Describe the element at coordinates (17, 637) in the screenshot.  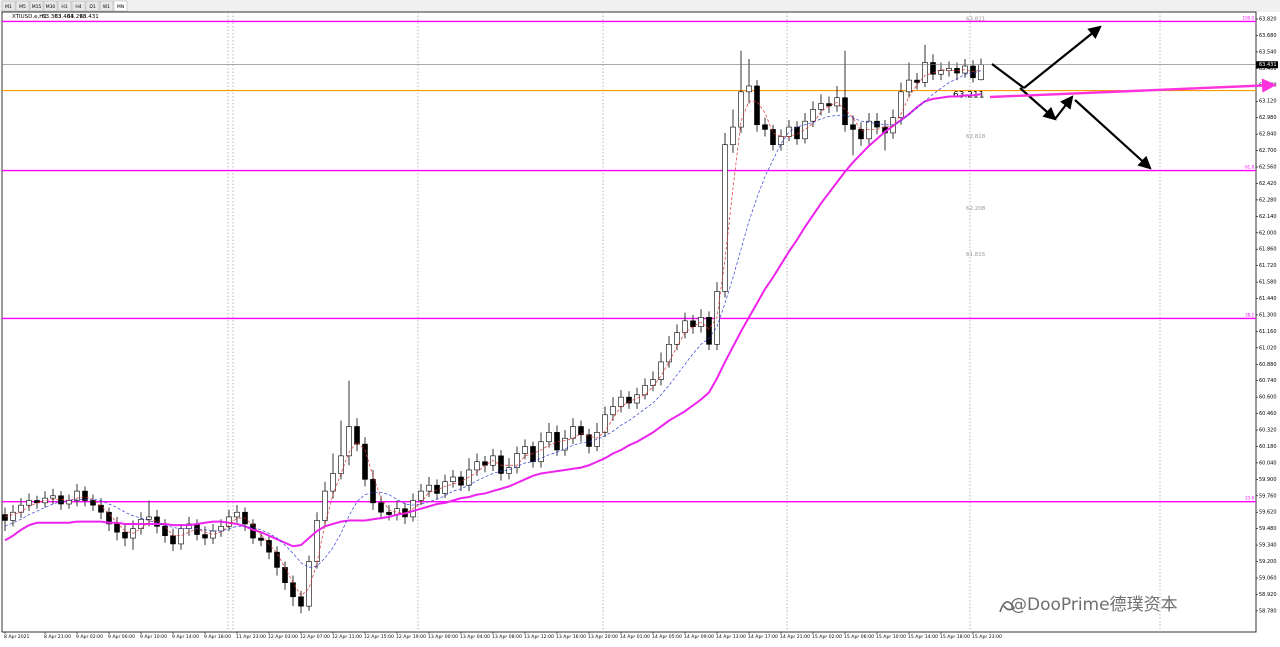
I see `x-tick-label: 8 Apr 2021` at that location.